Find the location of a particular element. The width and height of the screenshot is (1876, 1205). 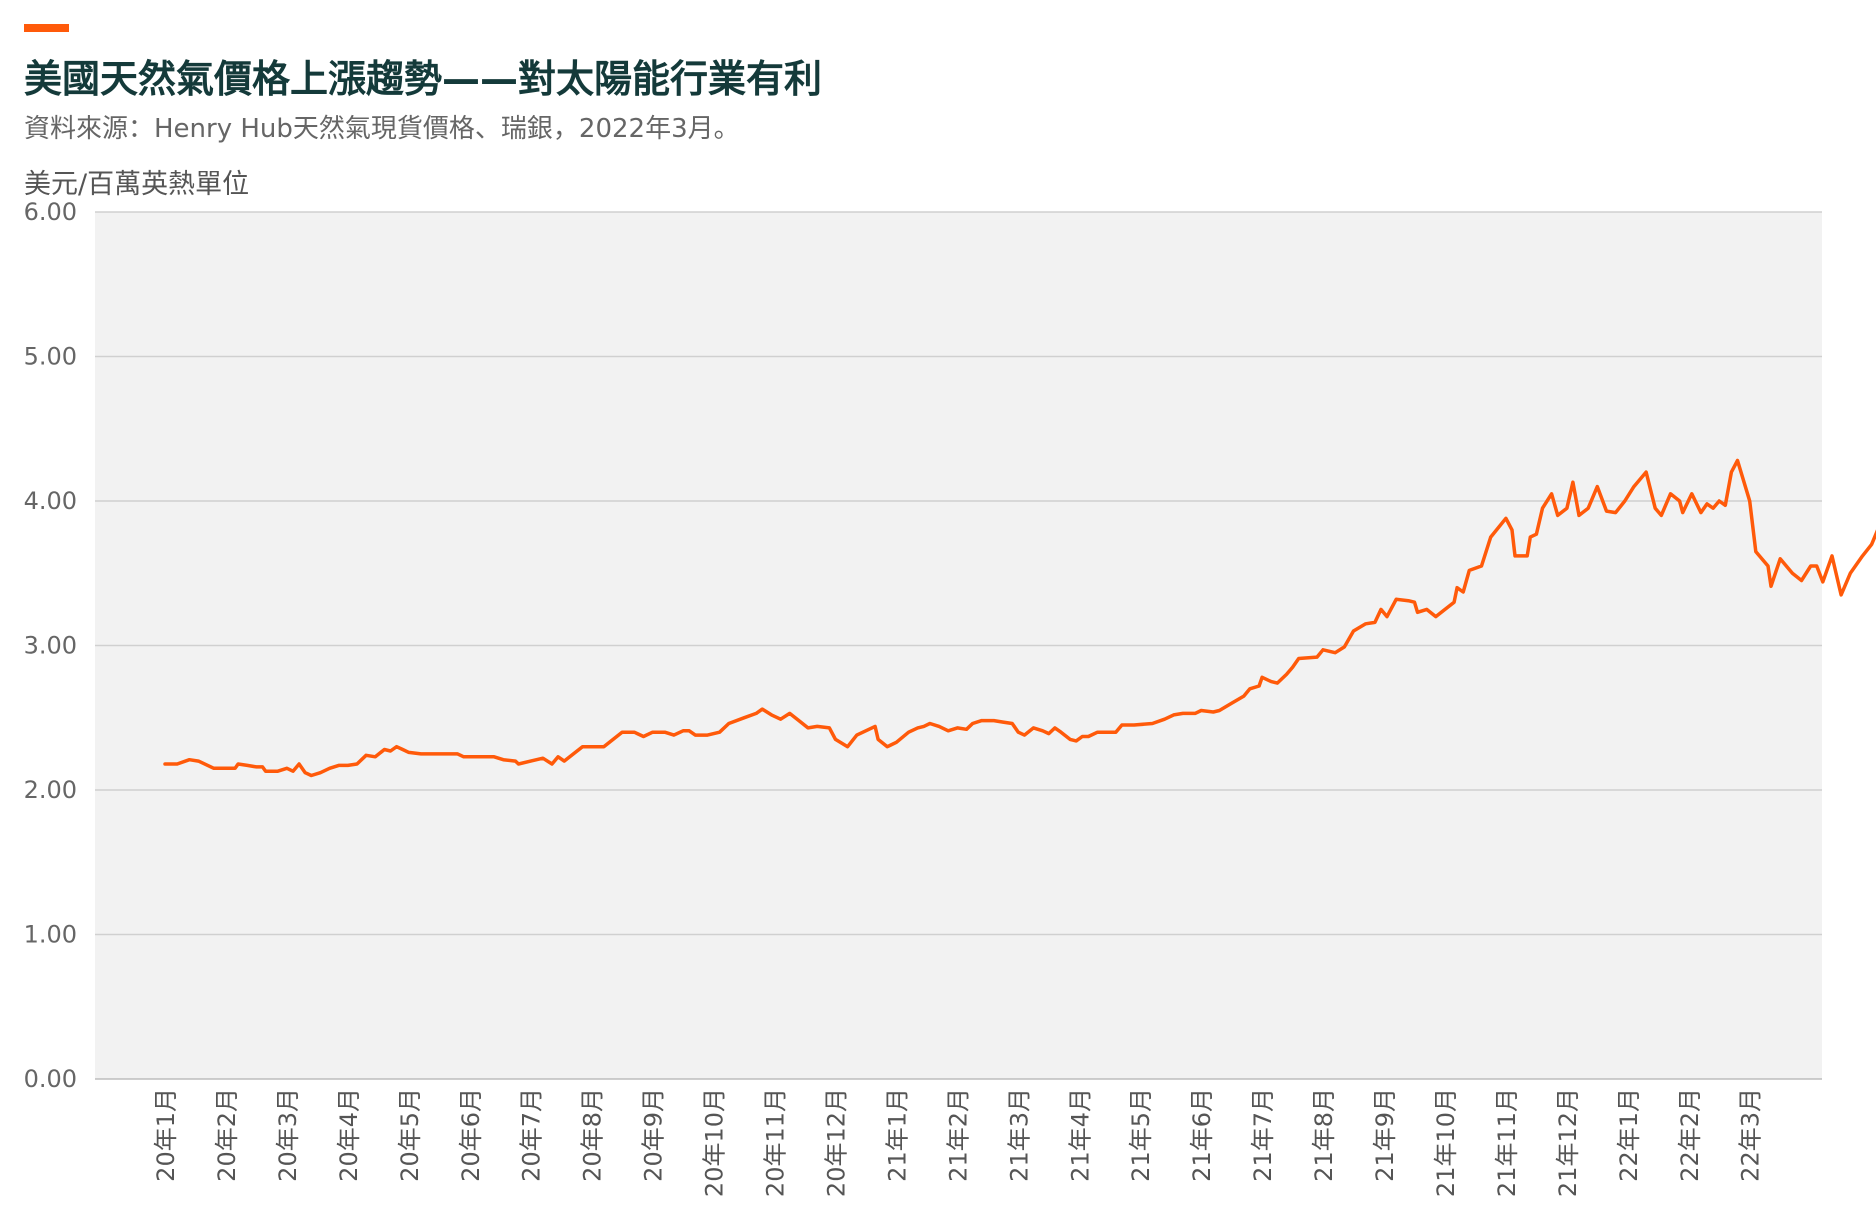

x-tick-label: 21年5月 is located at coordinates (1141, 1135).